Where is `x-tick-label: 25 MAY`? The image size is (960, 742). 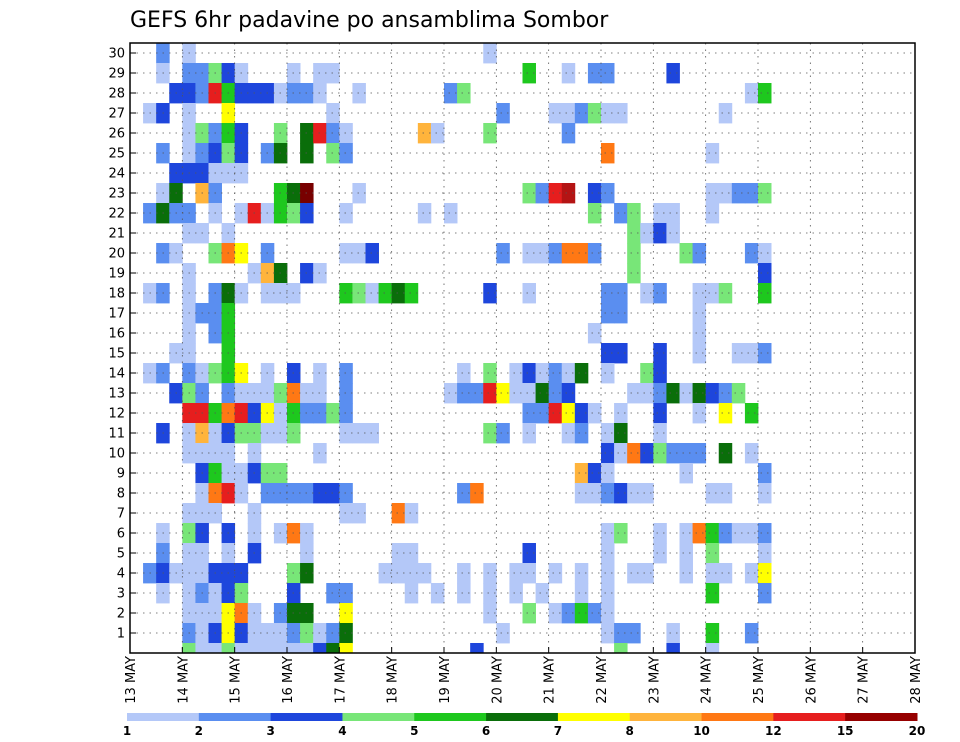
x-tick-label: 25 MAY is located at coordinates (759, 680).